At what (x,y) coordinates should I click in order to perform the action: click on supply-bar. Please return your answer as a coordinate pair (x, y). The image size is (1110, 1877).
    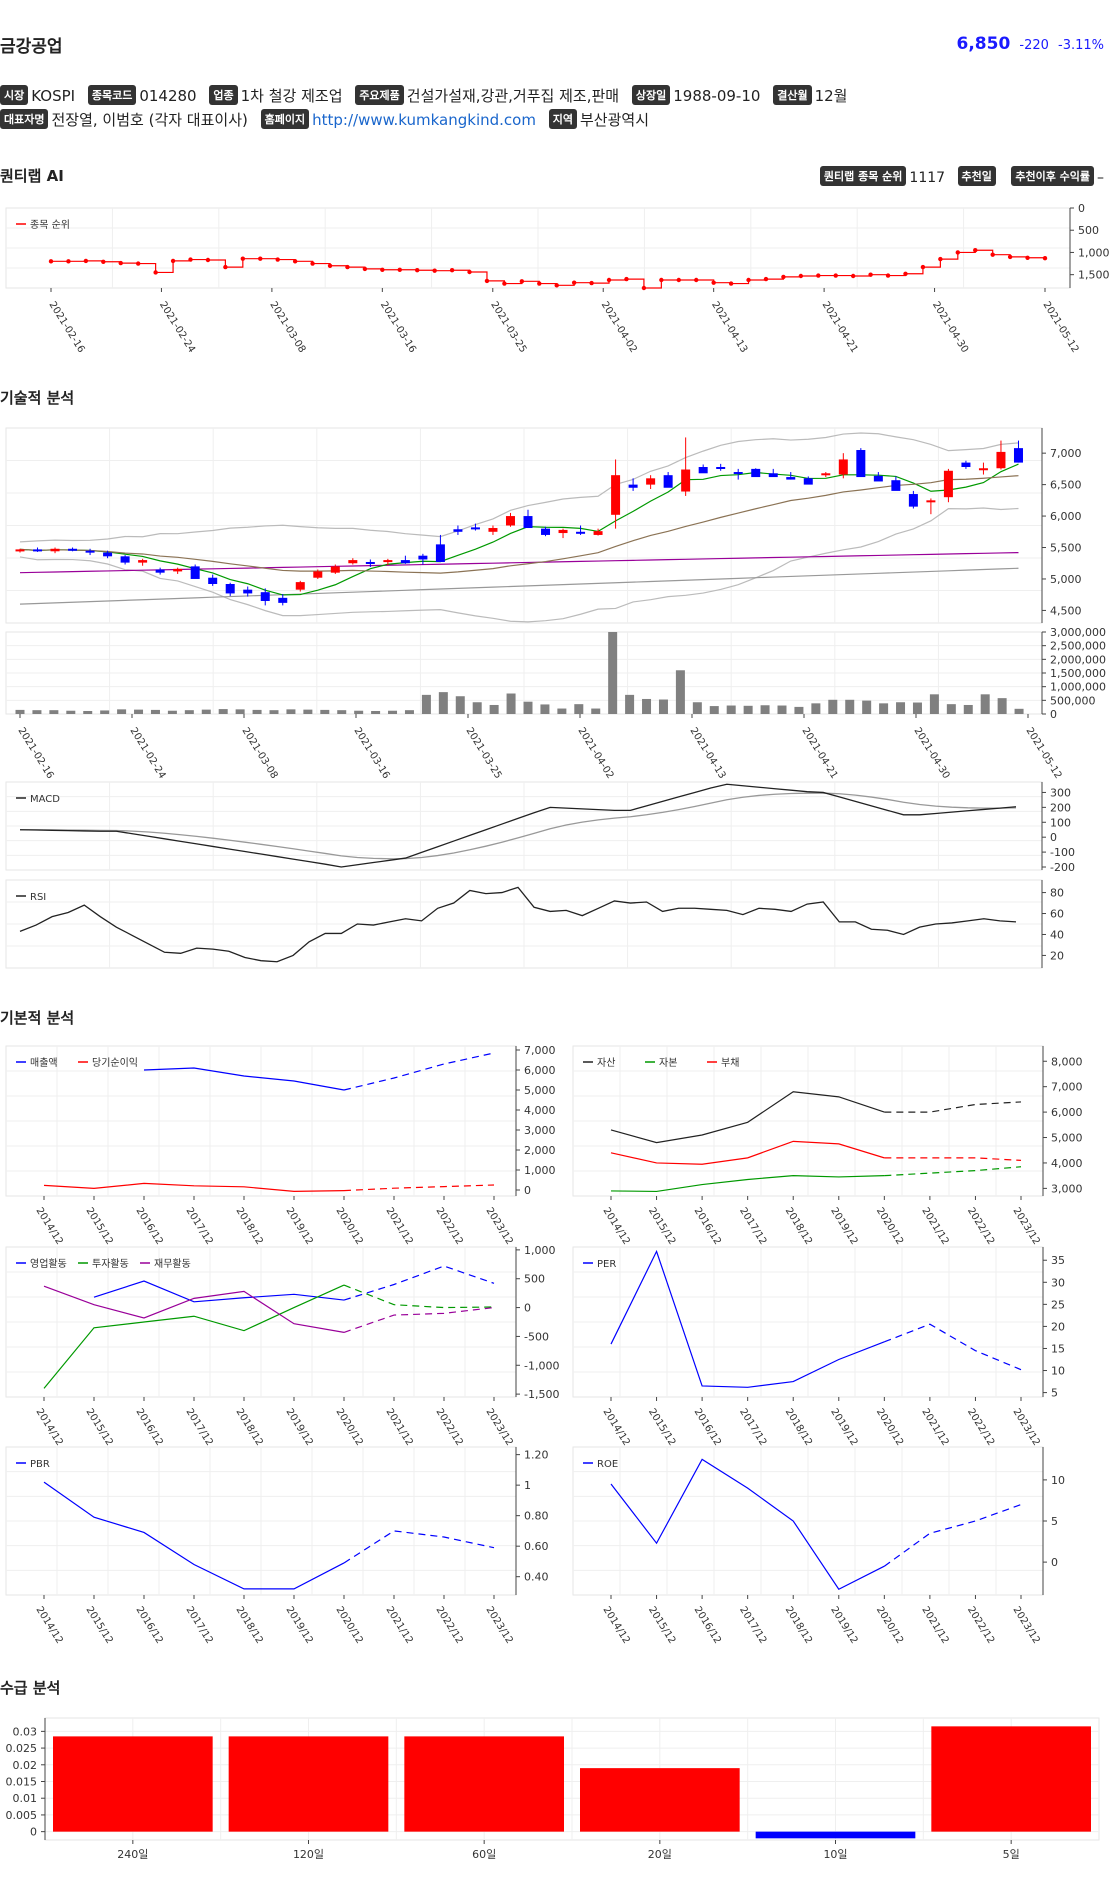
    Looking at the image, I should click on (1011, 1779).